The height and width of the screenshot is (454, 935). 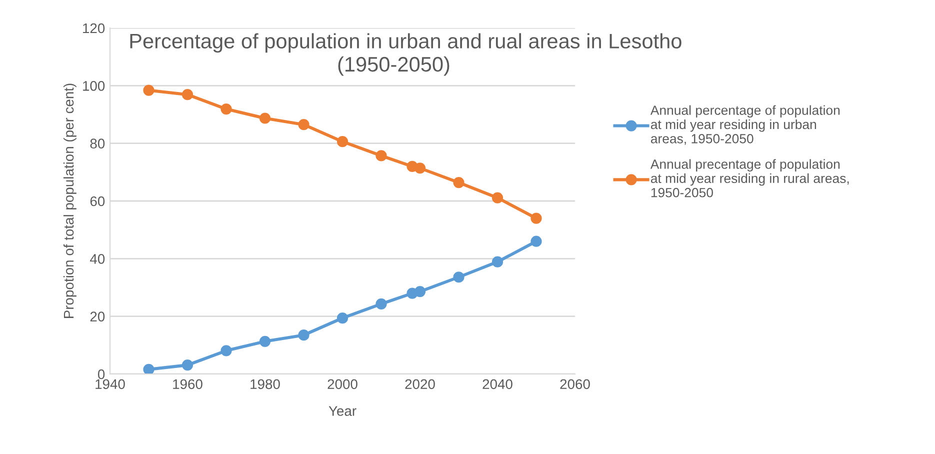 I want to click on legend-label: Annual percentage of population at mid year residing in urban areas, 1950-2050, so click(x=745, y=125).